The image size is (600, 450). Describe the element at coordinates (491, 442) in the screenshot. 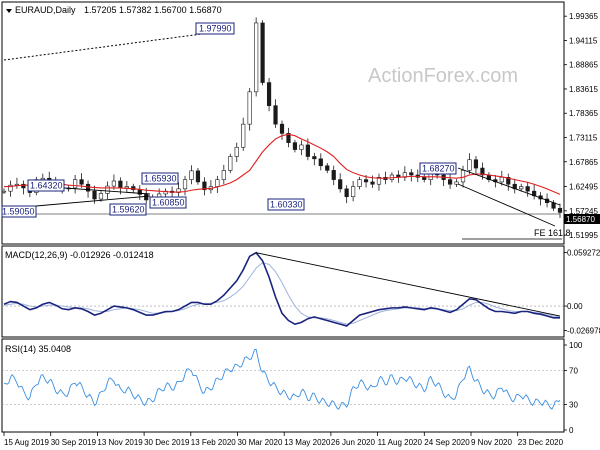

I see `x-tick-label: 9 Nov 2020` at that location.